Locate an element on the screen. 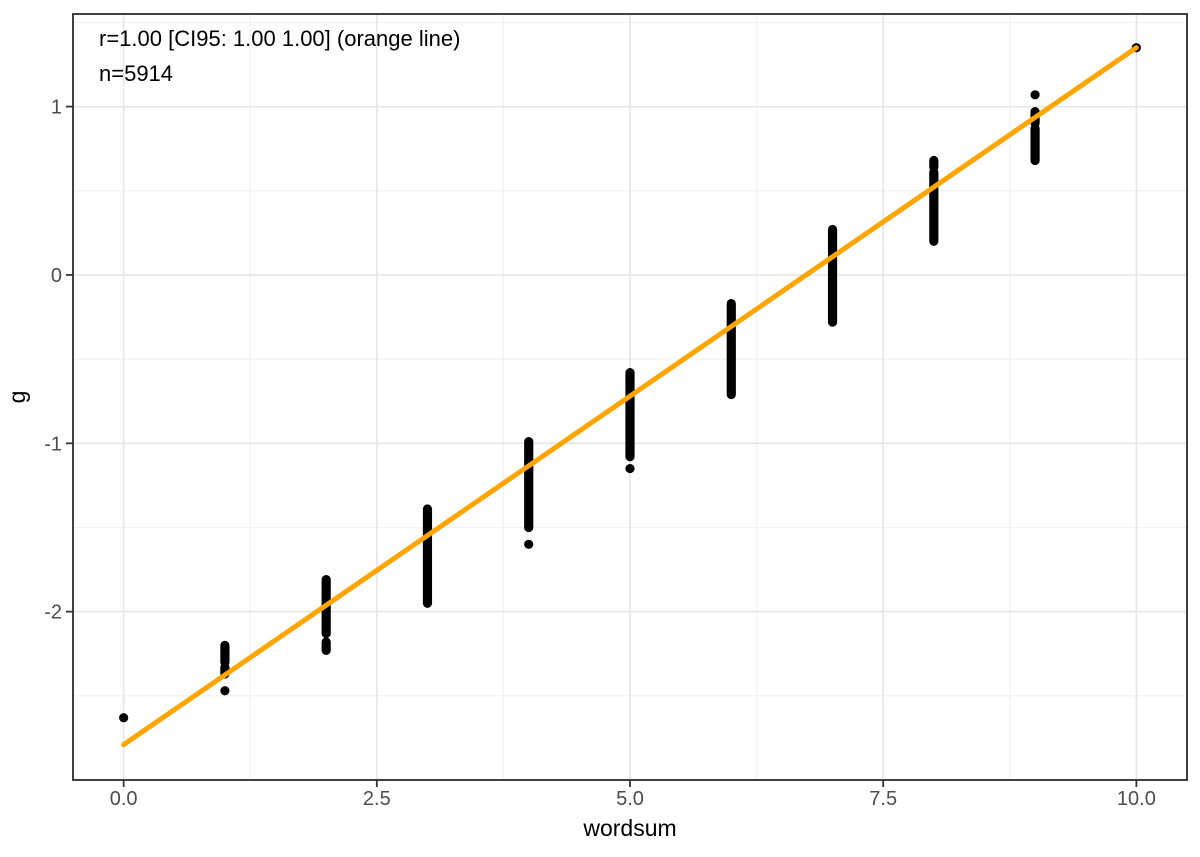 The image size is (1200, 857). x-tick-label: 7.5 is located at coordinates (883, 799).